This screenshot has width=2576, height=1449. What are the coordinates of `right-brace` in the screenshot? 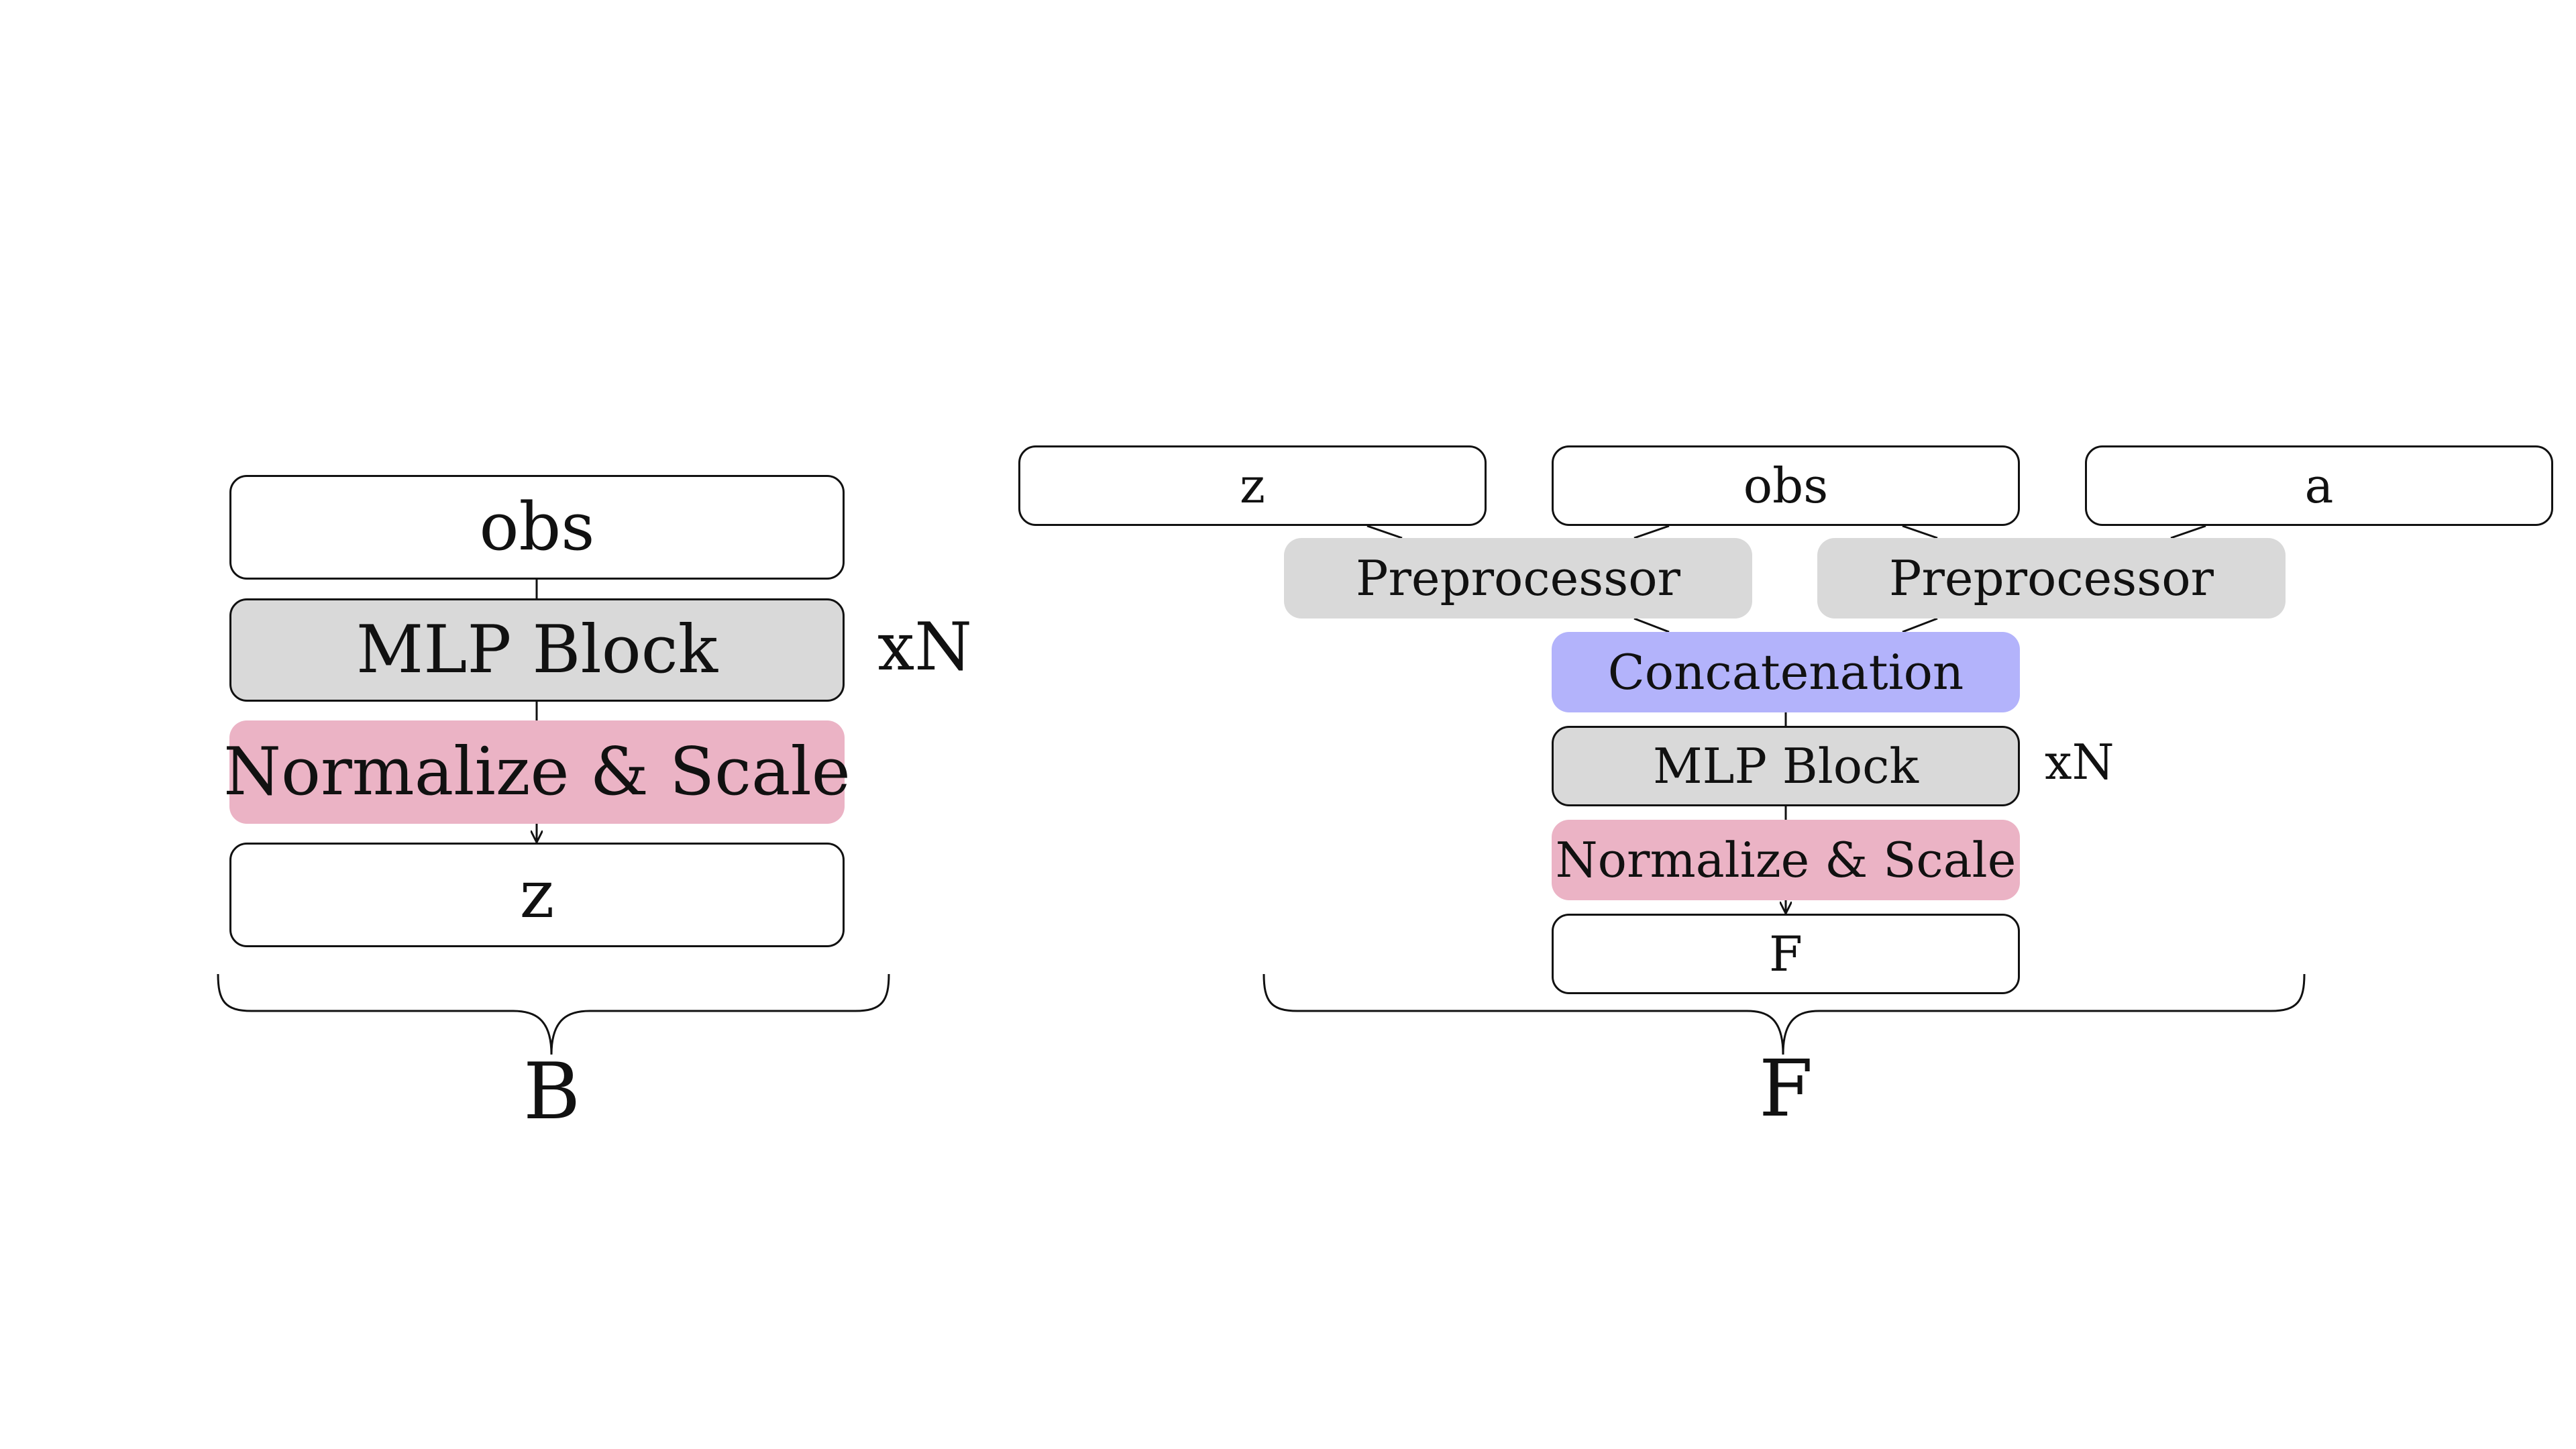 It's located at (1784, 1014).